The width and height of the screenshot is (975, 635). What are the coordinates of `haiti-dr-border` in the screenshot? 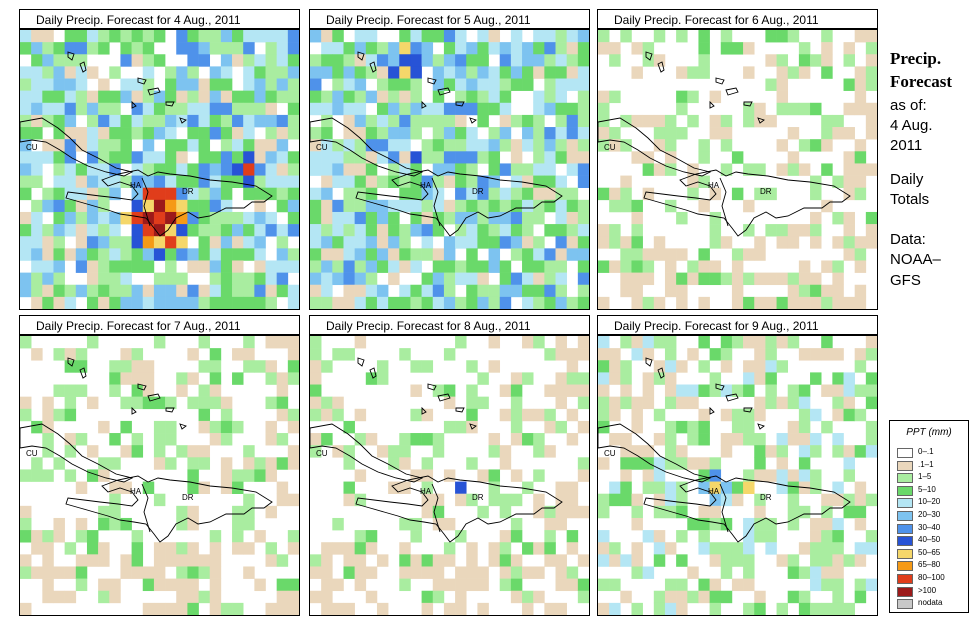 It's located at (436, 202).